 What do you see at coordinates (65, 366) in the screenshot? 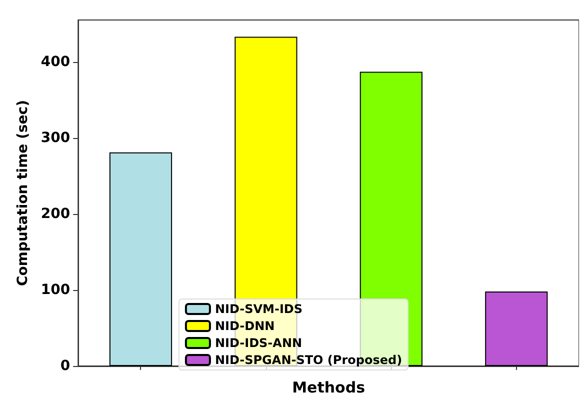
I see `y-tick-label: 0` at bounding box center [65, 366].